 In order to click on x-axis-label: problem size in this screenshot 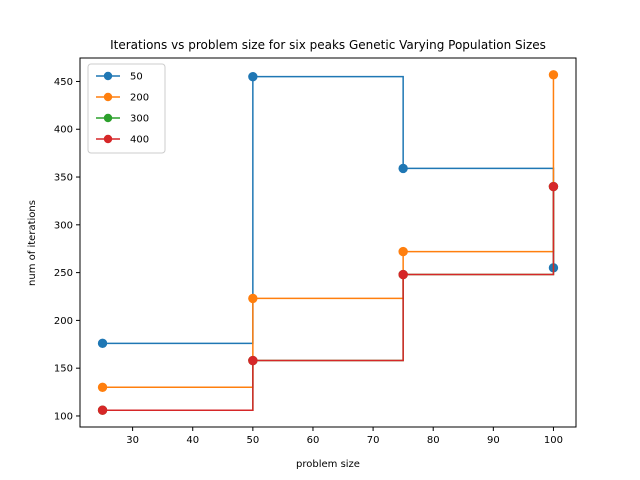, I will do `click(328, 464)`.